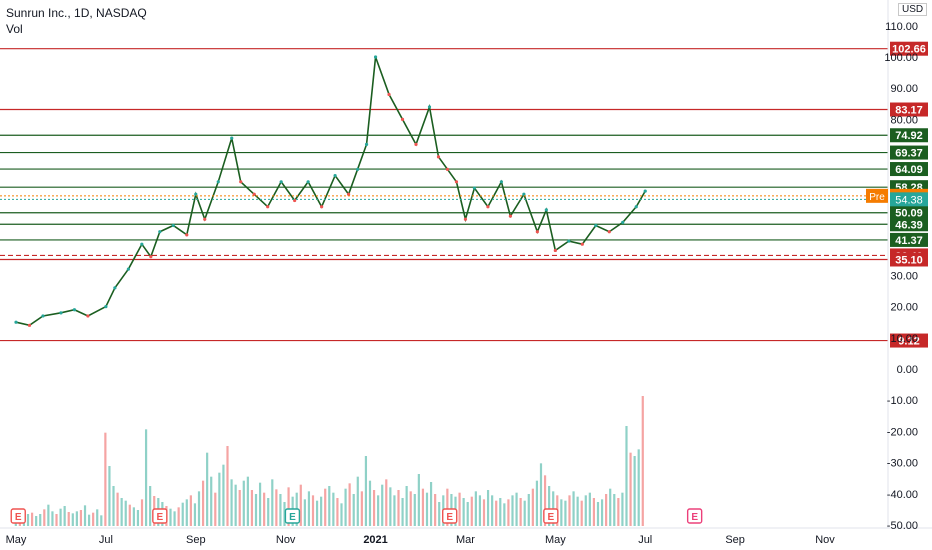 Image resolution: width=932 pixels, height=550 pixels. Describe the element at coordinates (877, 197) in the screenshot. I see `pre-market-tag-label: Pre` at that location.